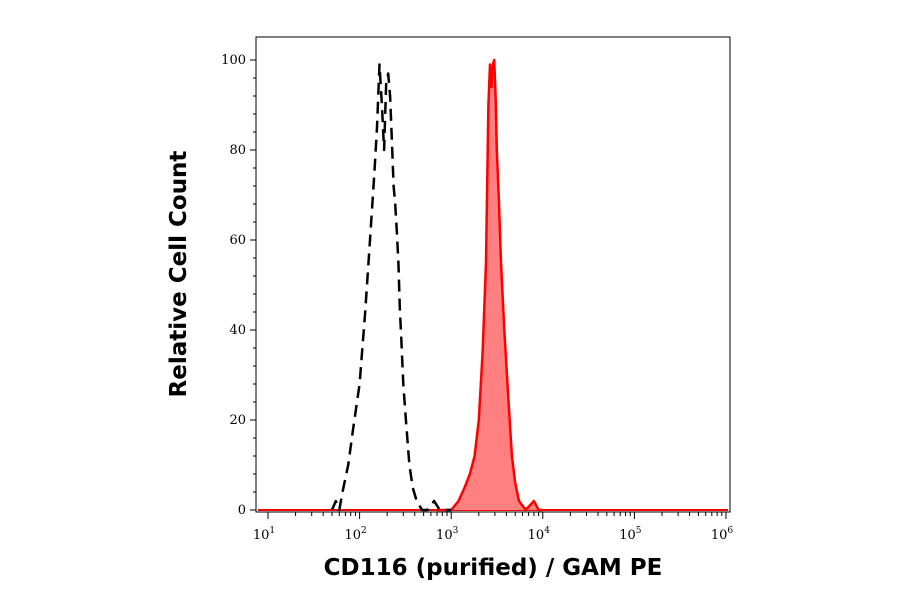 The image size is (900, 594). Describe the element at coordinates (242, 510) in the screenshot. I see `y-tick-label: 0` at that location.